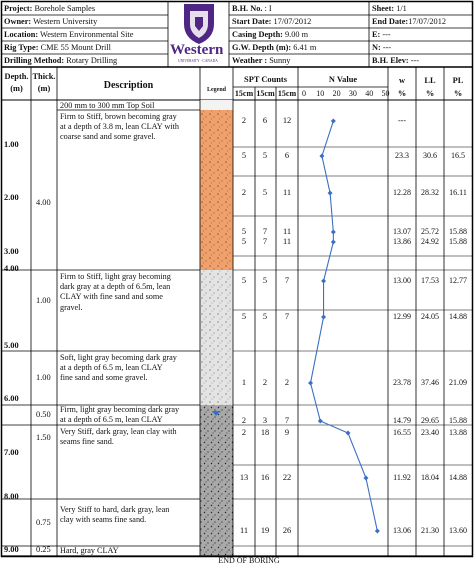  I want to click on spt-count-2: 19, so click(265, 530).